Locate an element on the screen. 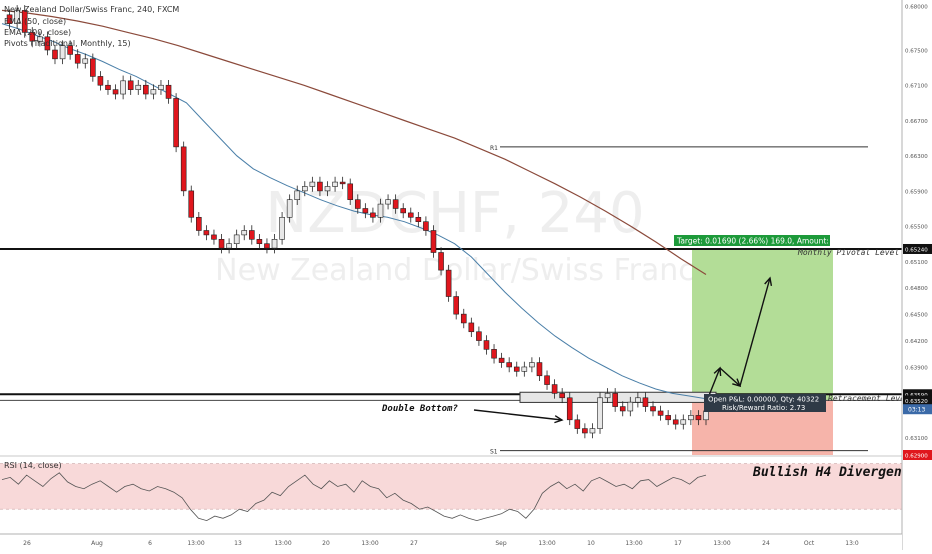 The height and width of the screenshot is (554, 932). lower-level-badge: 0.63520 is located at coordinates (916, 402).